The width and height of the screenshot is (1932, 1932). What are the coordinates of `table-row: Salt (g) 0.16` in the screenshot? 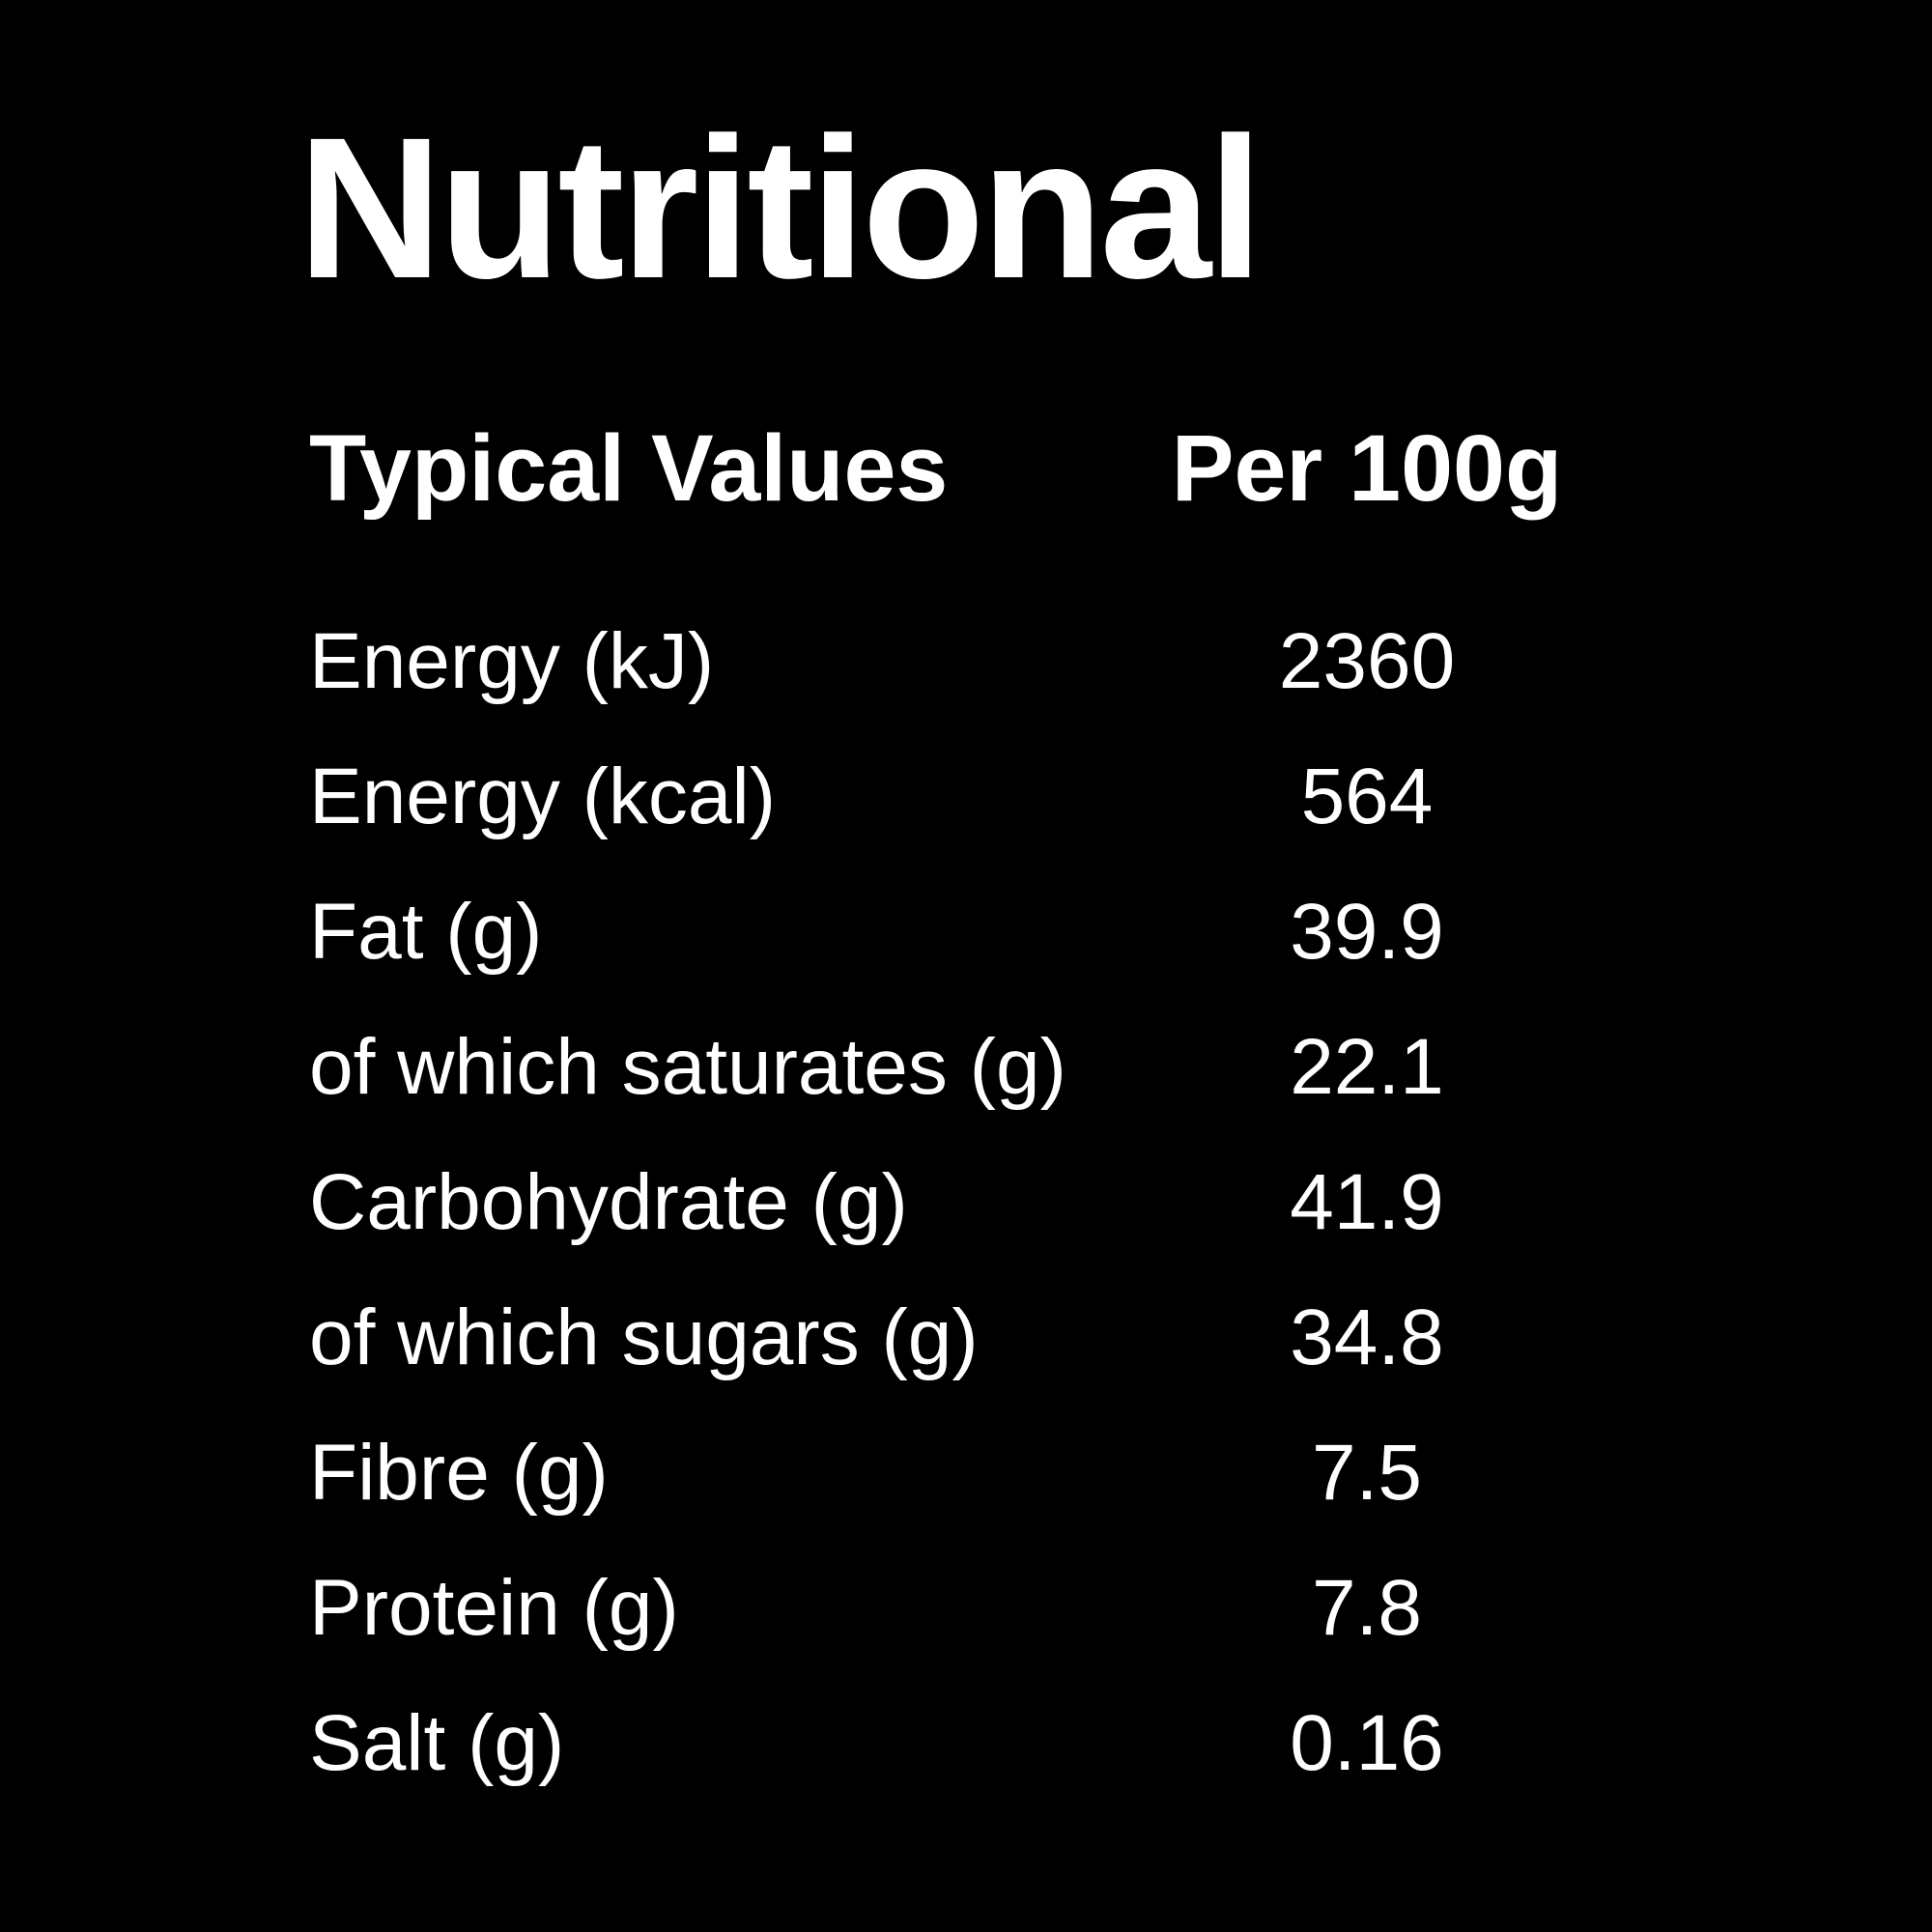 It's located at (966, 1743).